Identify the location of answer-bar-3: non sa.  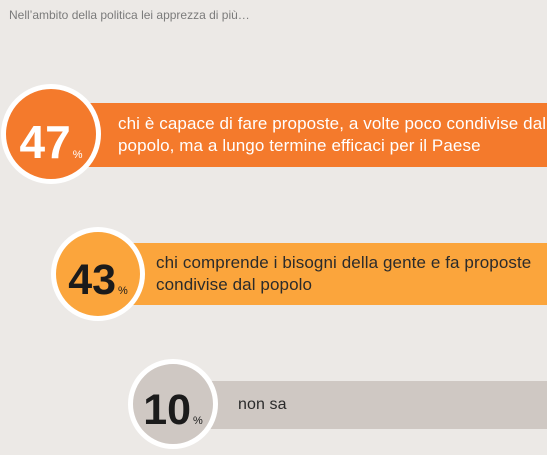
(363, 405).